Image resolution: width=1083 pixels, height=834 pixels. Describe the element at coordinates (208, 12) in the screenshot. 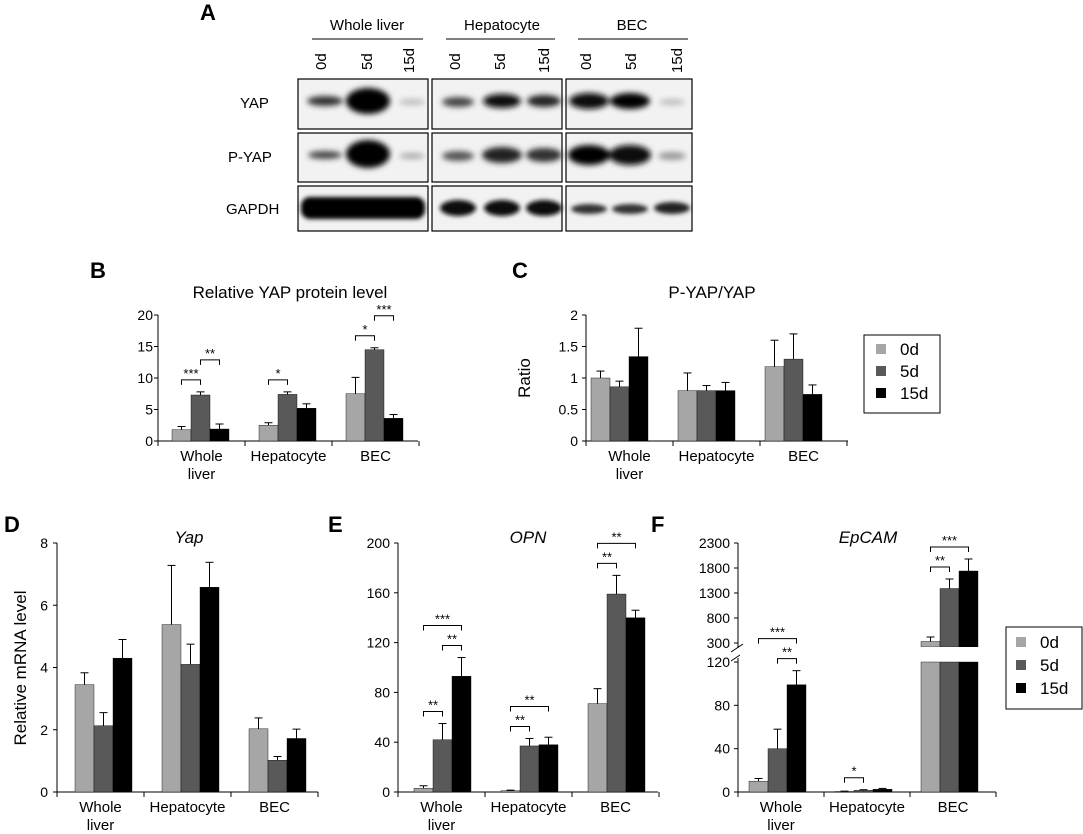

I see `panel-letter-a: A` at that location.